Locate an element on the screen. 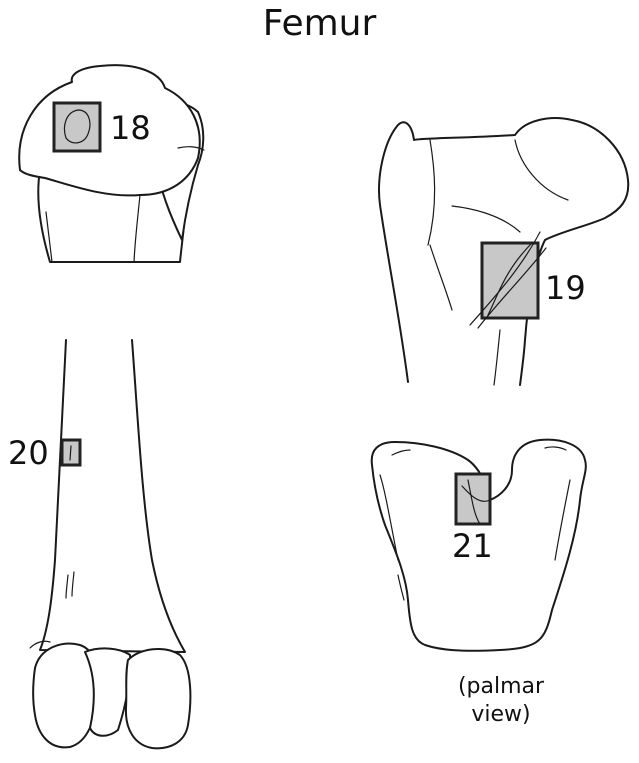 The image size is (639, 763). bottom-left-condyle-right is located at coordinates (158, 699).